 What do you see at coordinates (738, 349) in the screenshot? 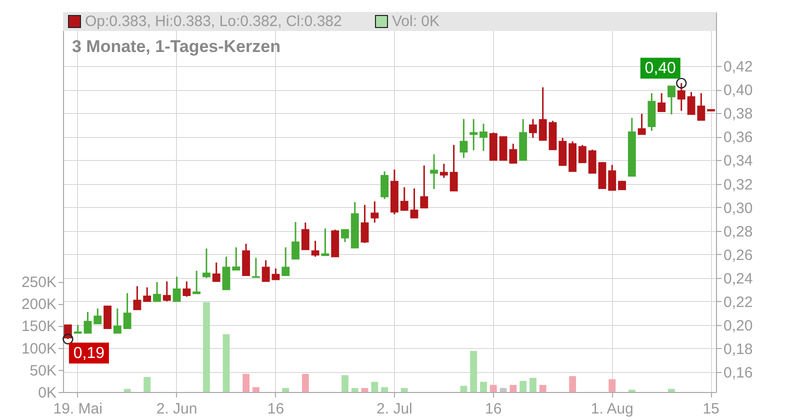
I see `y-tick-label: 0,18` at bounding box center [738, 349].